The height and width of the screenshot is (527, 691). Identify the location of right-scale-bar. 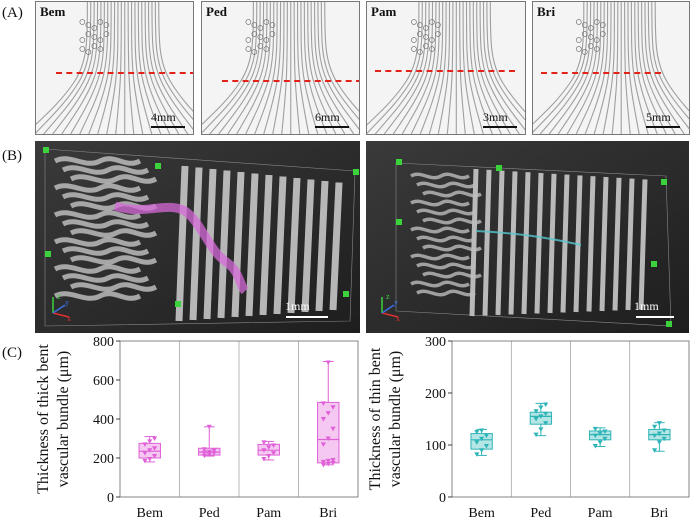
(655, 317).